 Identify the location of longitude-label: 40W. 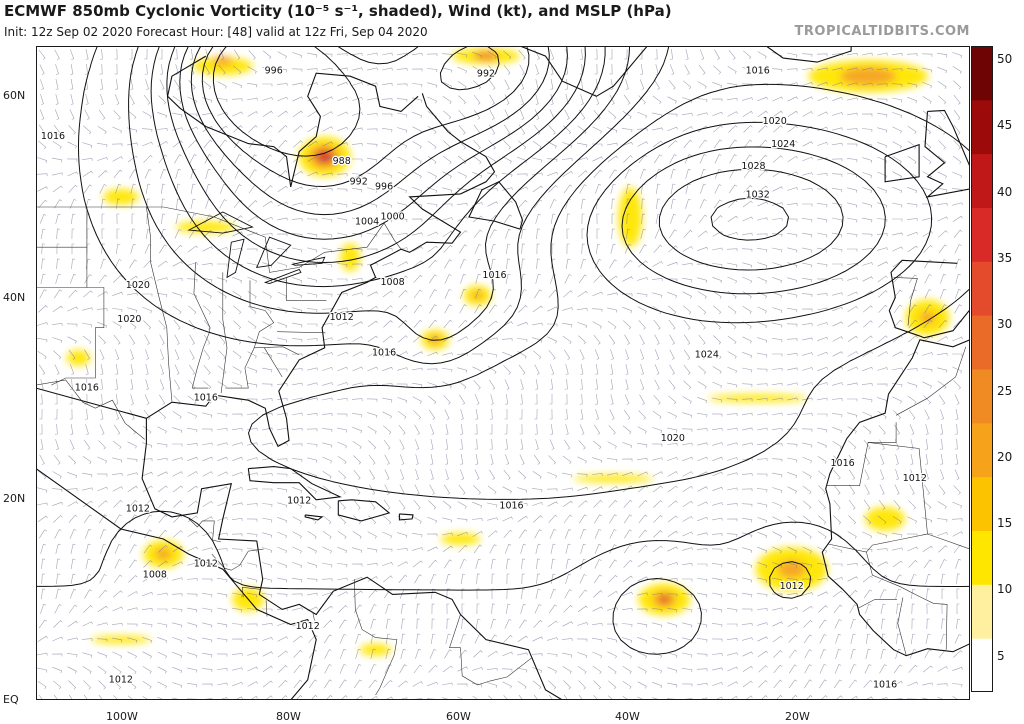
(627, 716).